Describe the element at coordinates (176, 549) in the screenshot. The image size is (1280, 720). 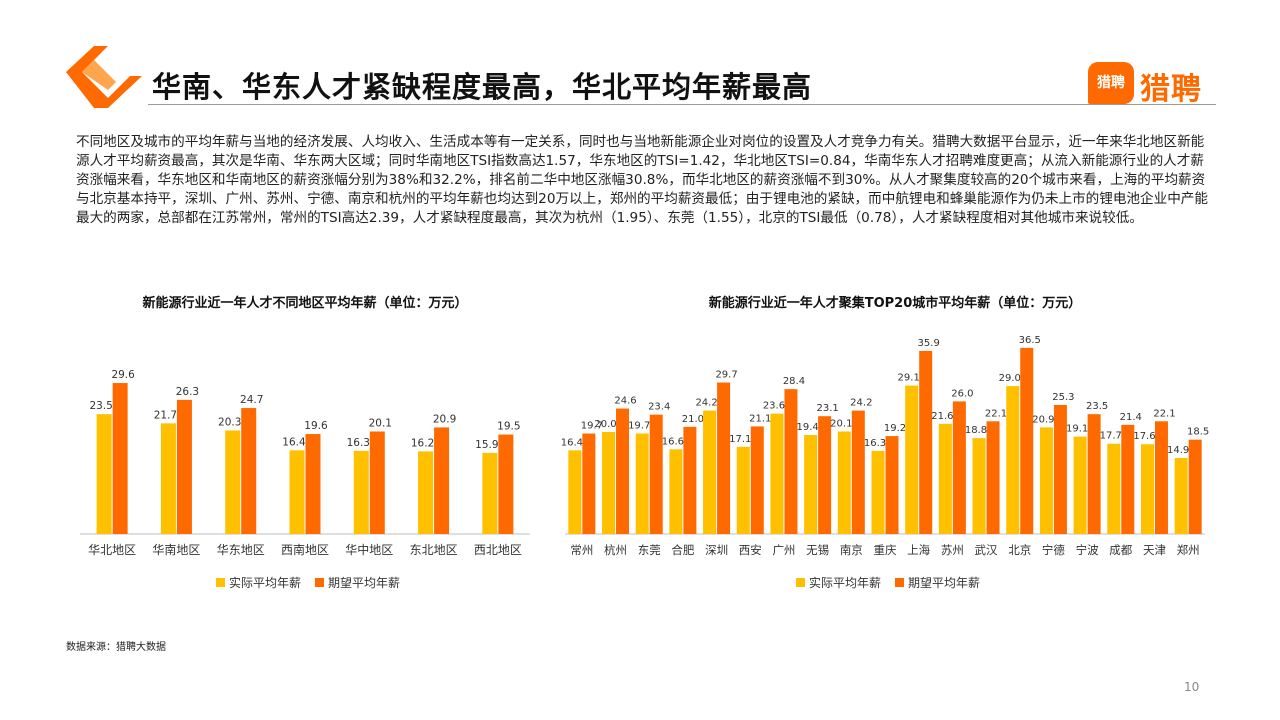
I see `category-tick-label: 华南地区` at that location.